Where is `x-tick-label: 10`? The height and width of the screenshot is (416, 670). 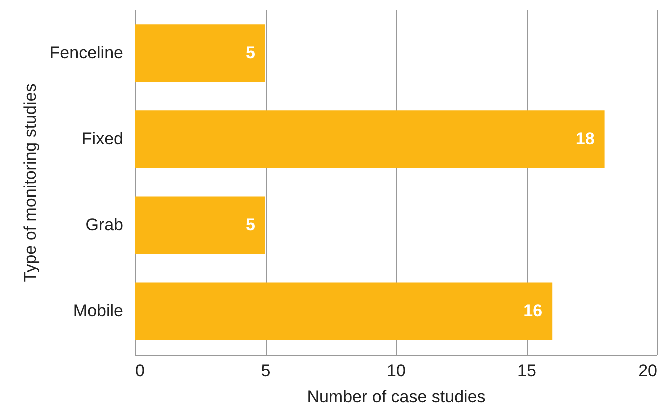 x-tick-label: 10 is located at coordinates (396, 371).